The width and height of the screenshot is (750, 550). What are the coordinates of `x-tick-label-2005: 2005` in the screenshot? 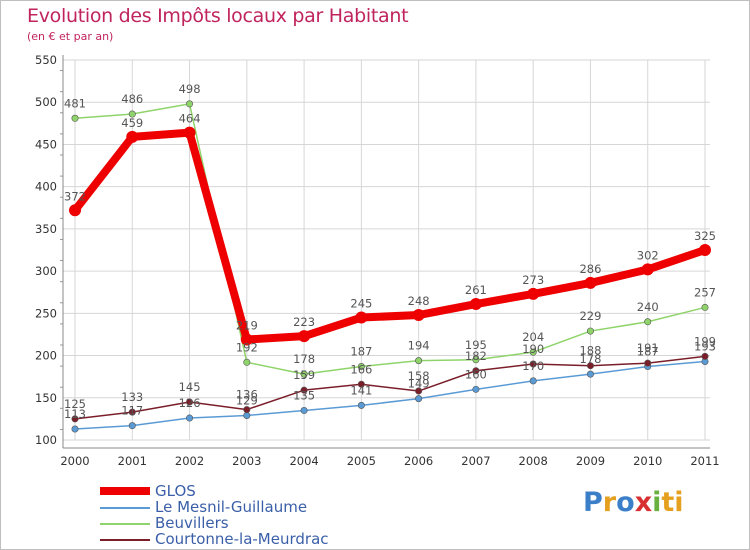 It's located at (361, 461).